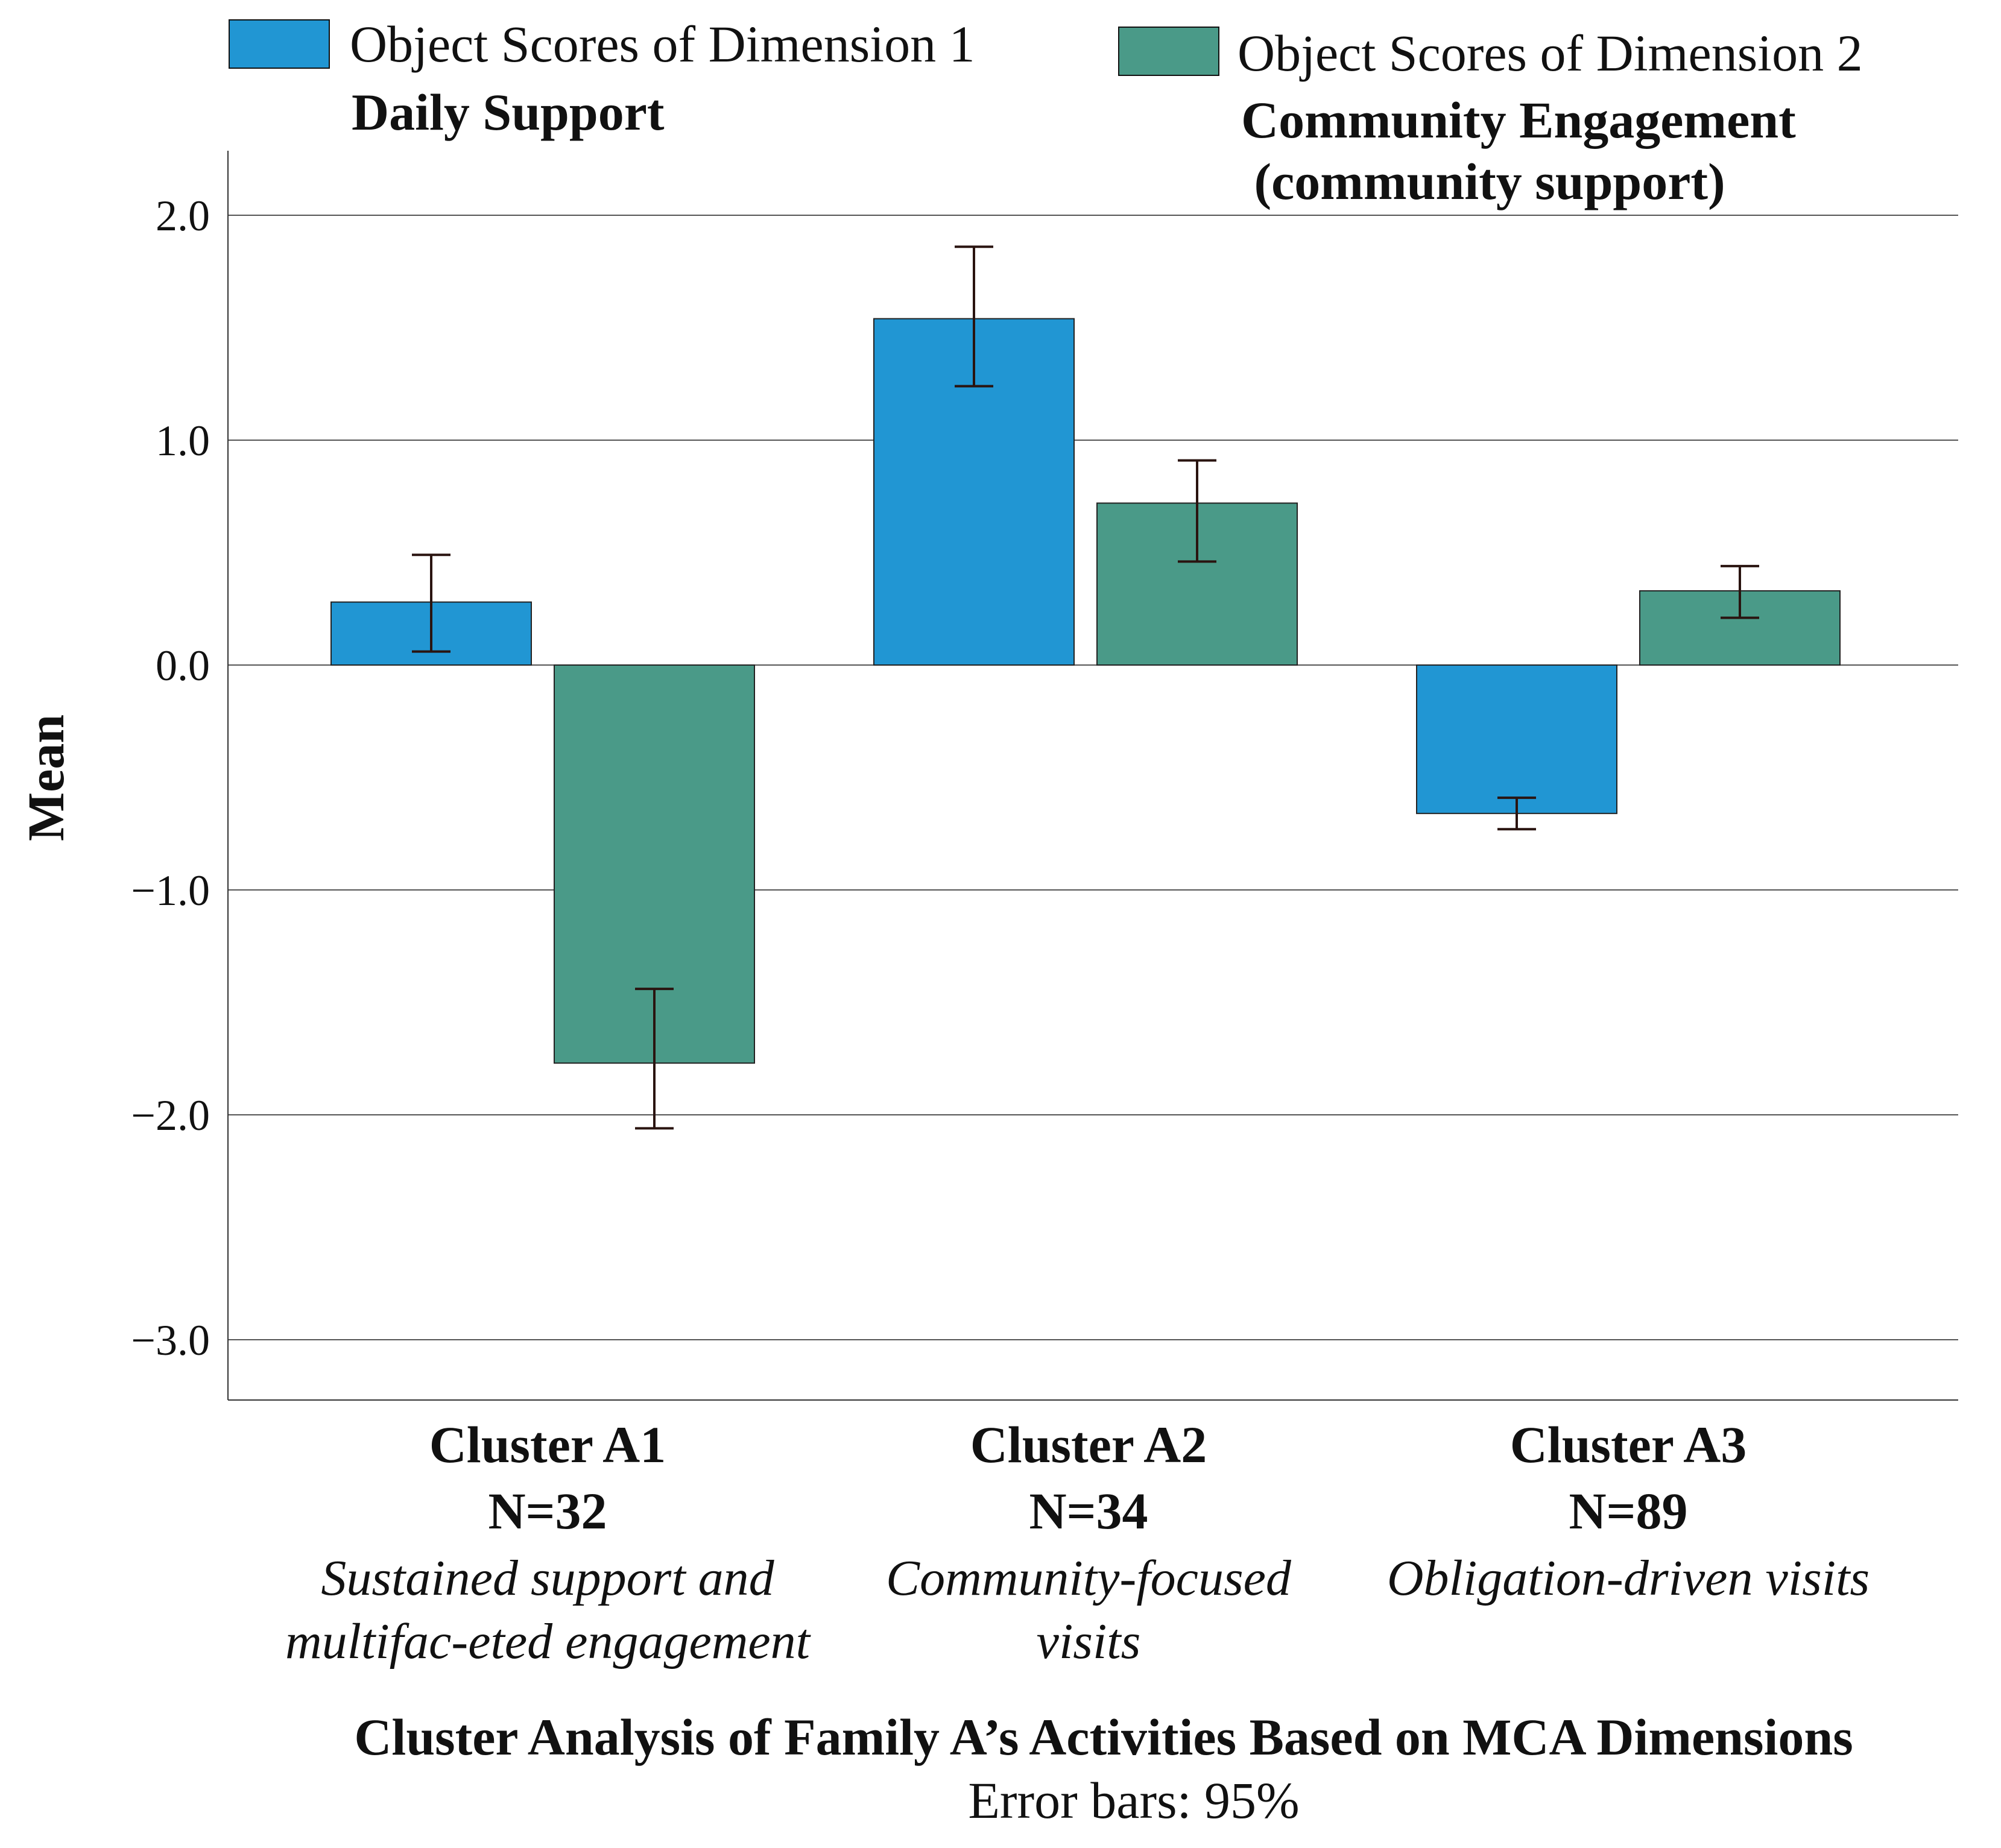  I want to click on error-bar-cluster-a3-dim1, so click(1516, 813).